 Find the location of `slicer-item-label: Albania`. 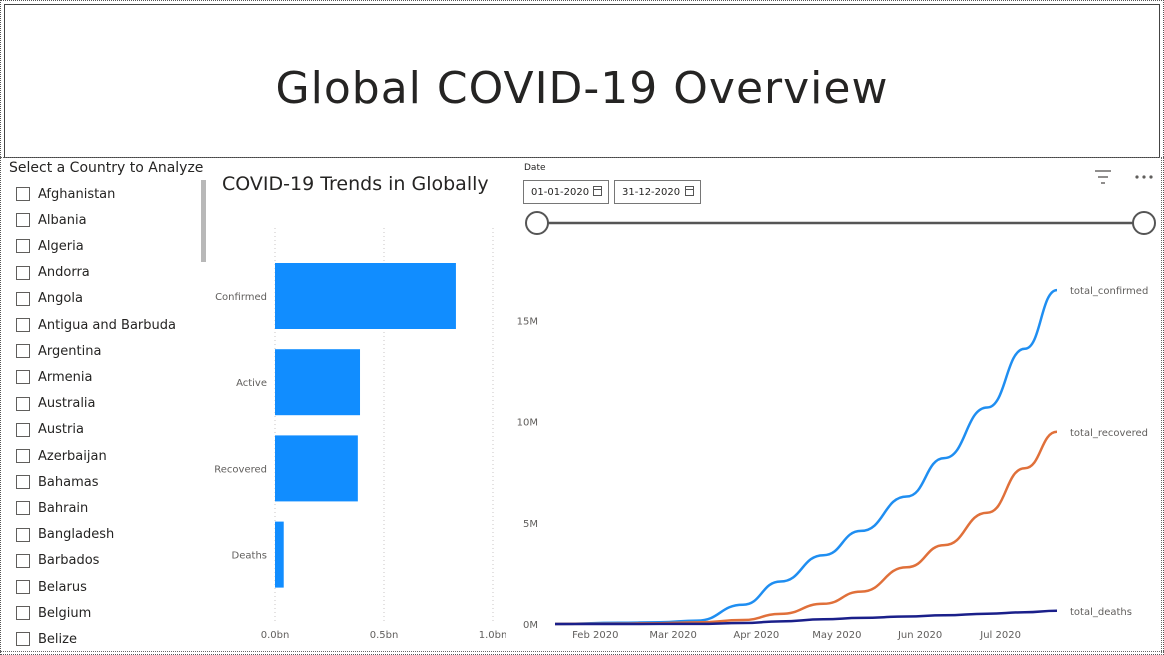

slicer-item-label: Albania is located at coordinates (62, 220).